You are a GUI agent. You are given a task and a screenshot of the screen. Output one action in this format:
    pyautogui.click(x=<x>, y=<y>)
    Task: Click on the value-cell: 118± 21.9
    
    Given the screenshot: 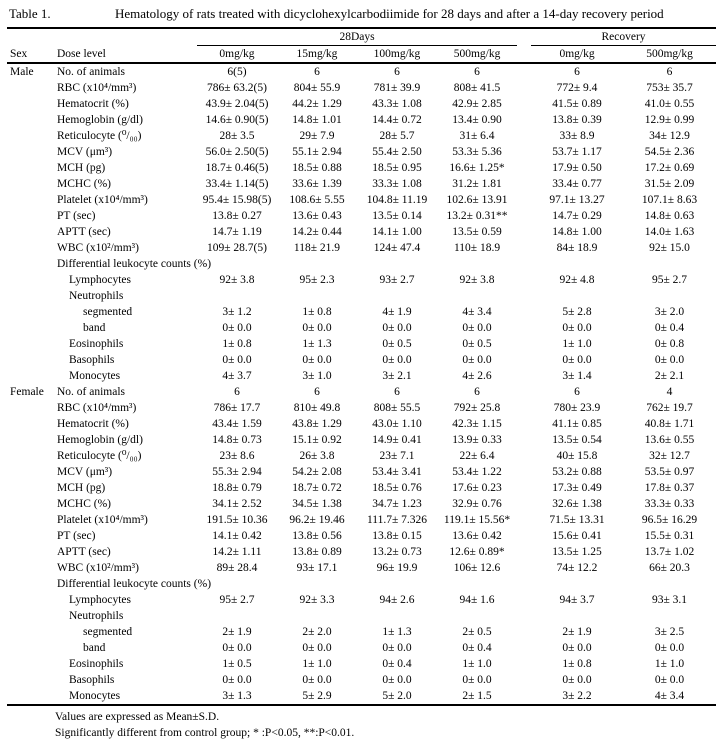 What is the action you would take?
    pyautogui.click(x=317, y=248)
    